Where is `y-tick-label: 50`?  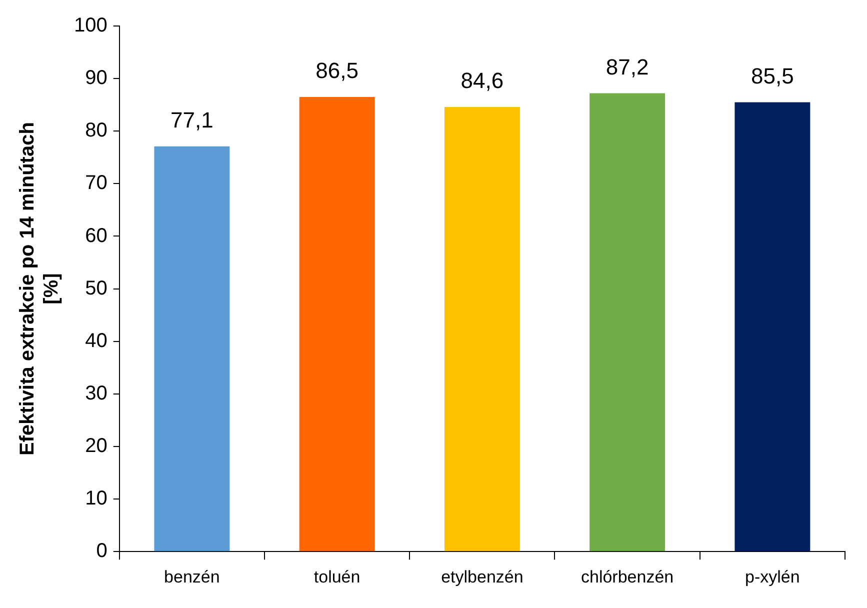 y-tick-label: 50 is located at coordinates (96, 288).